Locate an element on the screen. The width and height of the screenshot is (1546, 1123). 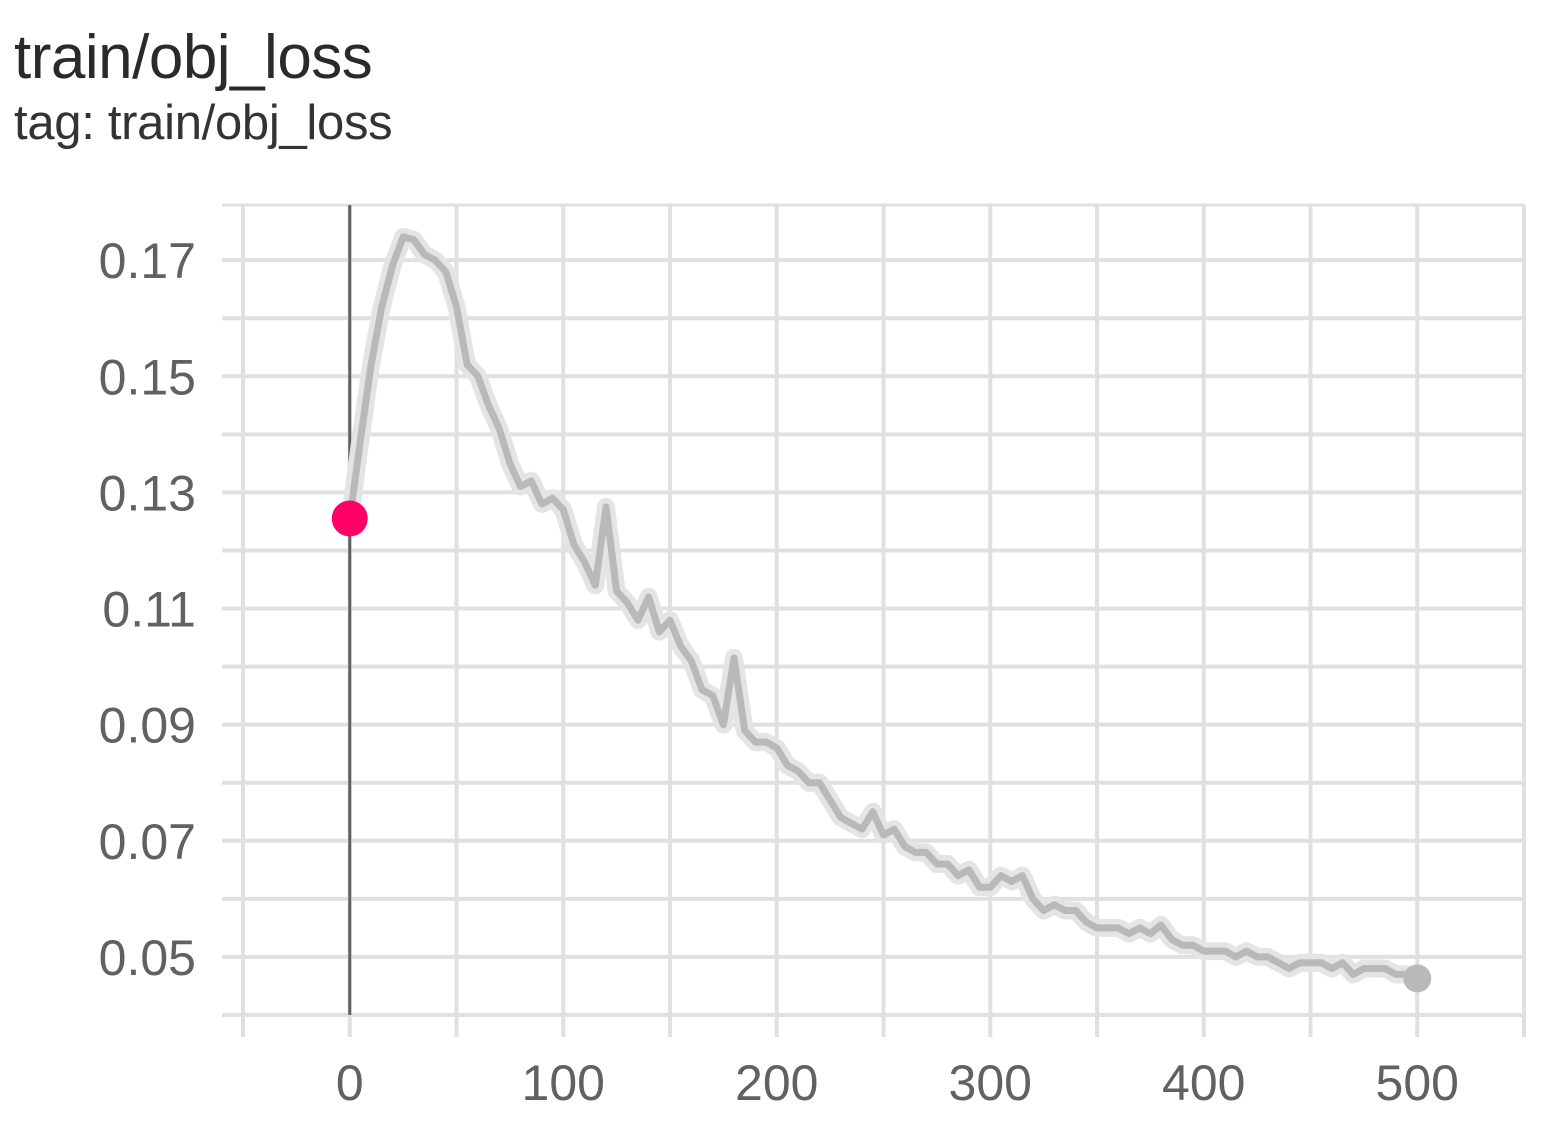
series-end-point is located at coordinates (1417, 978).